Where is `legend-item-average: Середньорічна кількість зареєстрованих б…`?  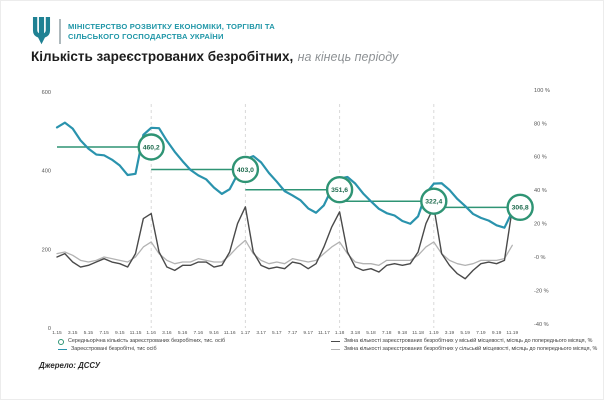
legend-item-average: Середньорічна кількість зареєстрованих б… is located at coordinates (190, 341).